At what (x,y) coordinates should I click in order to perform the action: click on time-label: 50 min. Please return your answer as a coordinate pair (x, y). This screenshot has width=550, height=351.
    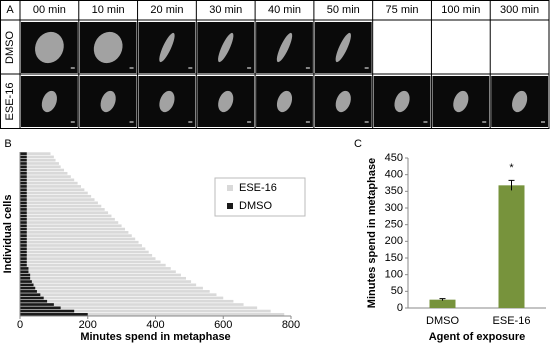
    Looking at the image, I should click on (343, 10).